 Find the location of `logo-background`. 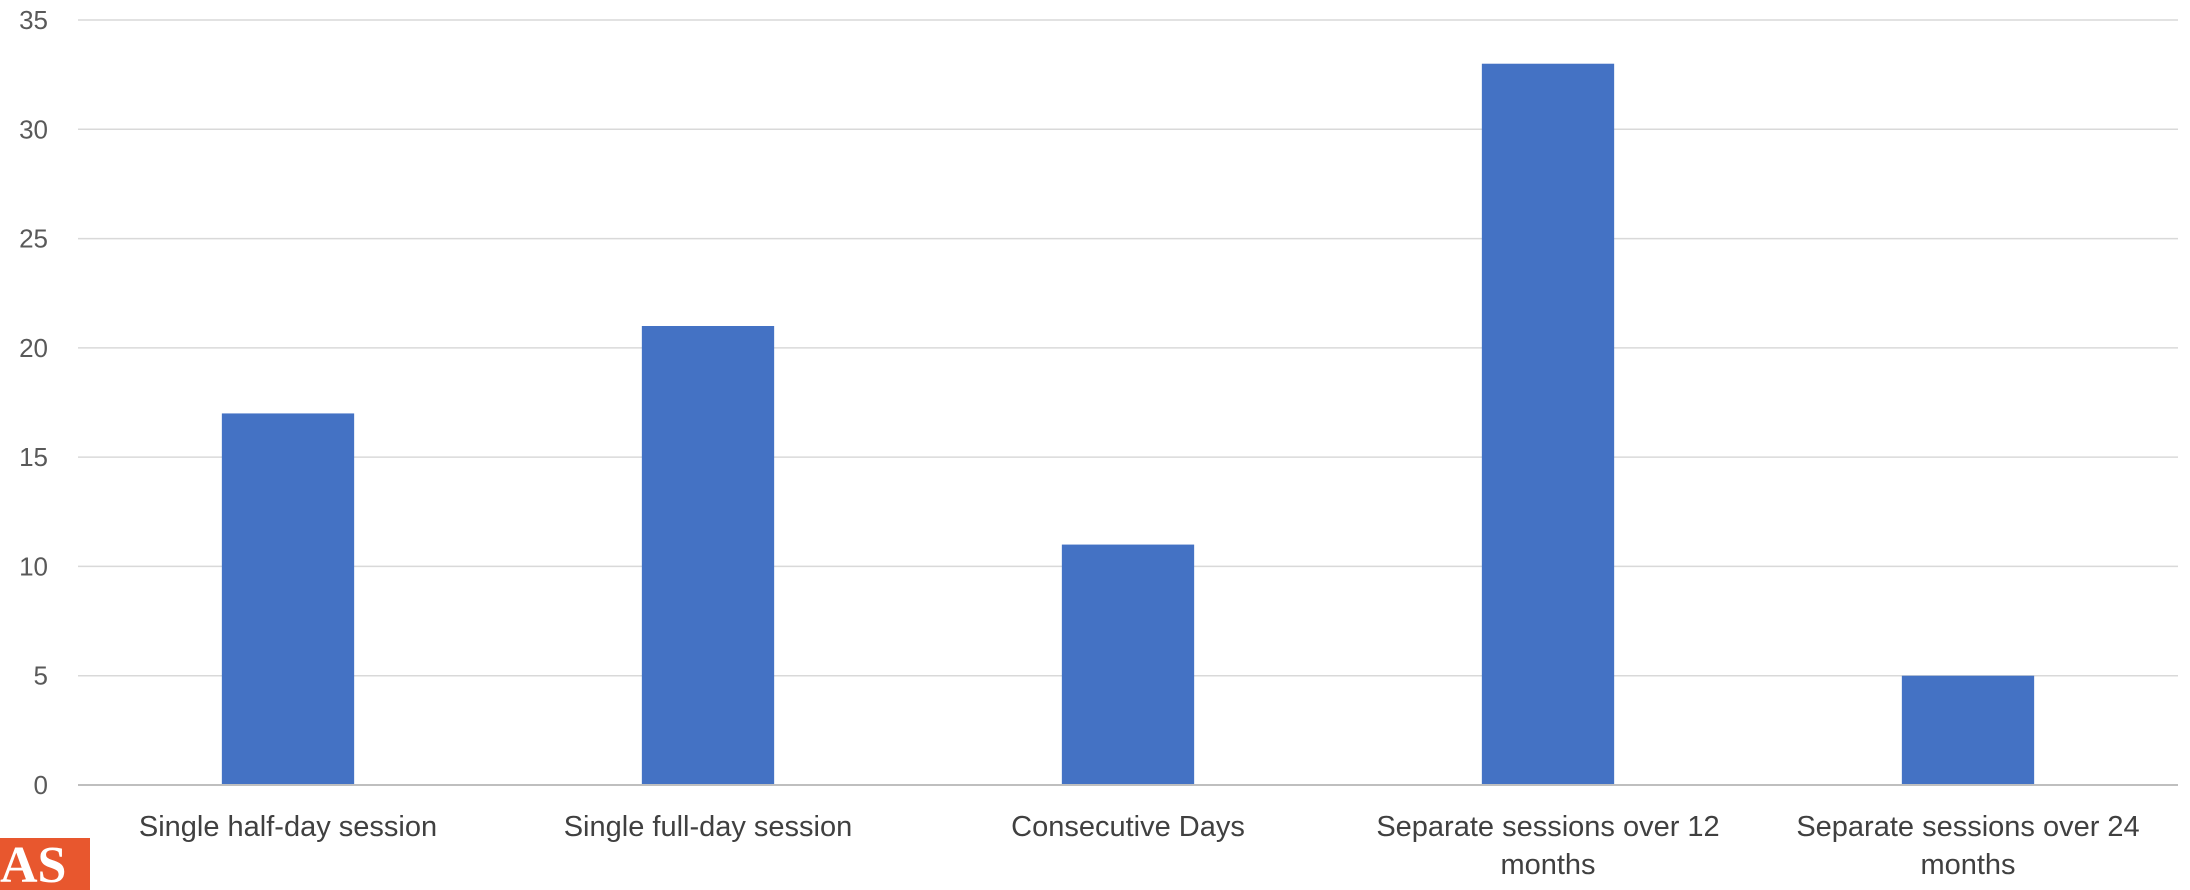

logo-background is located at coordinates (45, 864).